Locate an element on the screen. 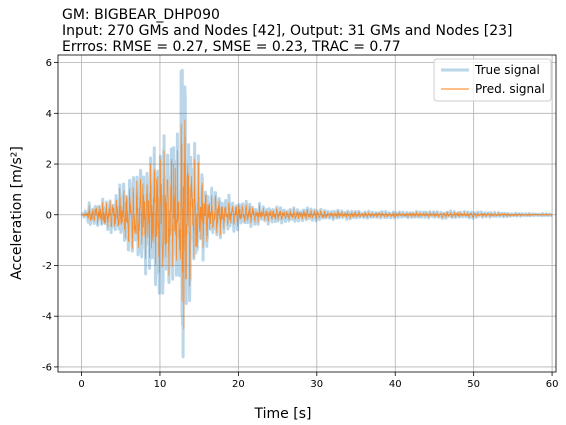 The image size is (566, 425). x-tick-label: 40 is located at coordinates (395, 384).